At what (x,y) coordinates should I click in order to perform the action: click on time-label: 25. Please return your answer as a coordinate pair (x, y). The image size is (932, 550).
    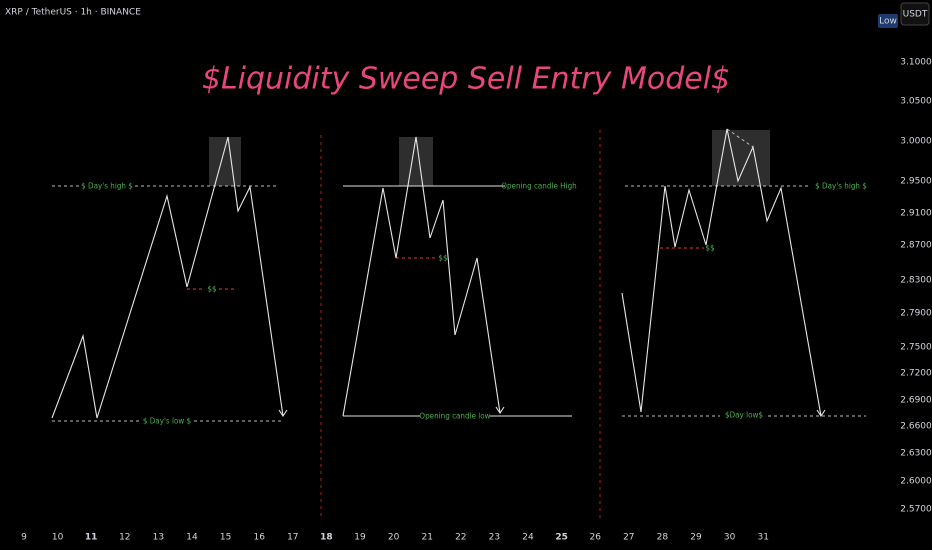
    Looking at the image, I should click on (561, 538).